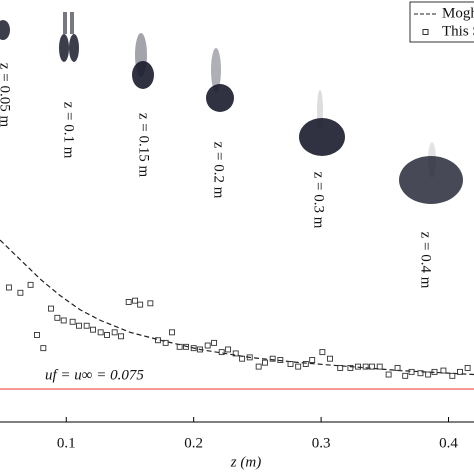  I want to click on legend-label: This S, so click(458, 31).